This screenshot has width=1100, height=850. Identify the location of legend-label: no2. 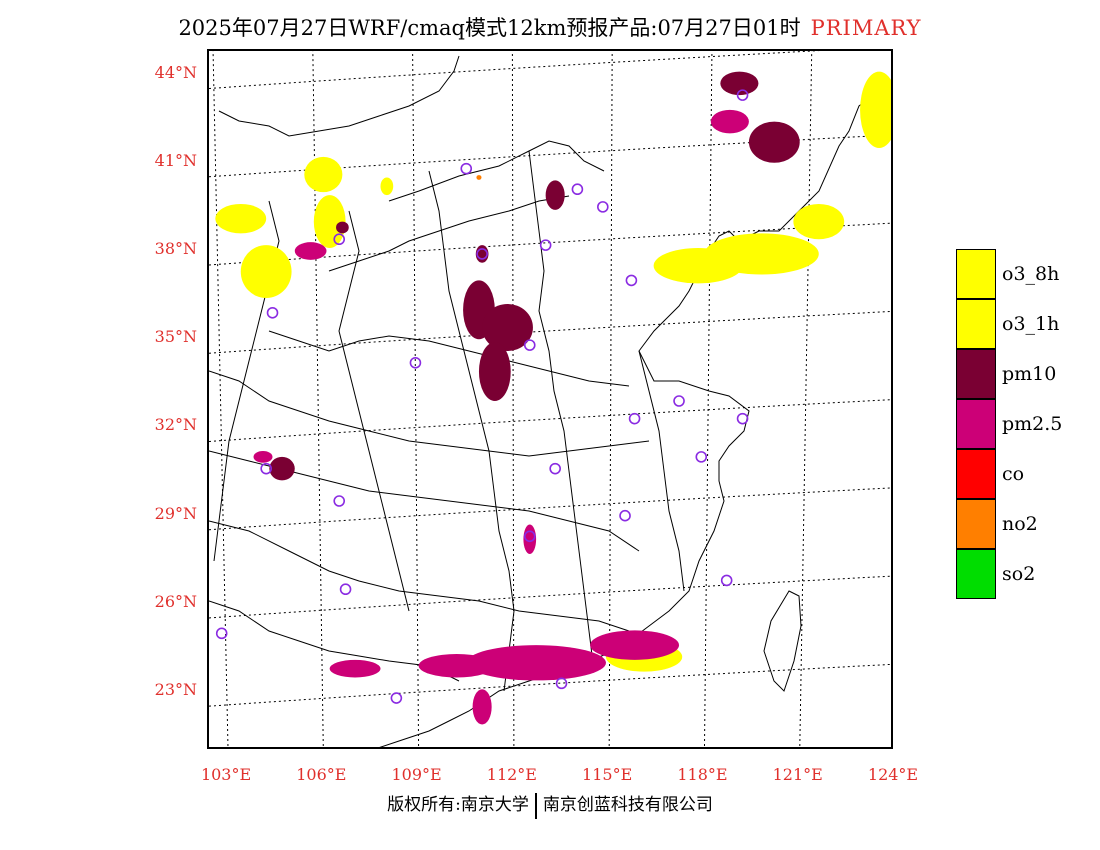
(1020, 524).